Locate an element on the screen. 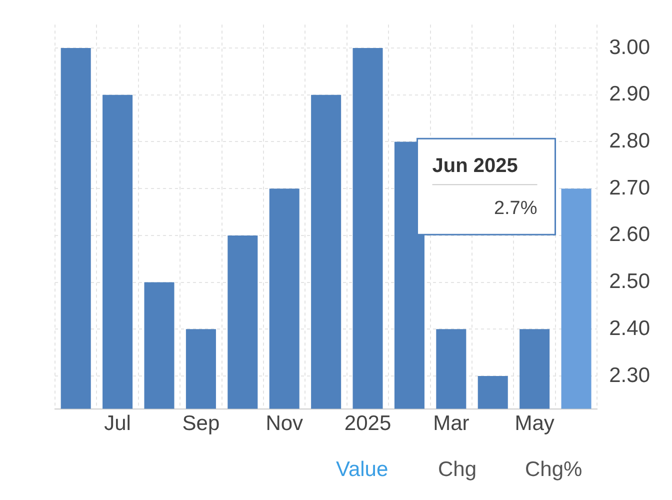 Image resolution: width=672 pixels, height=500 pixels. y-tick-label: 2.70 is located at coordinates (629, 188).